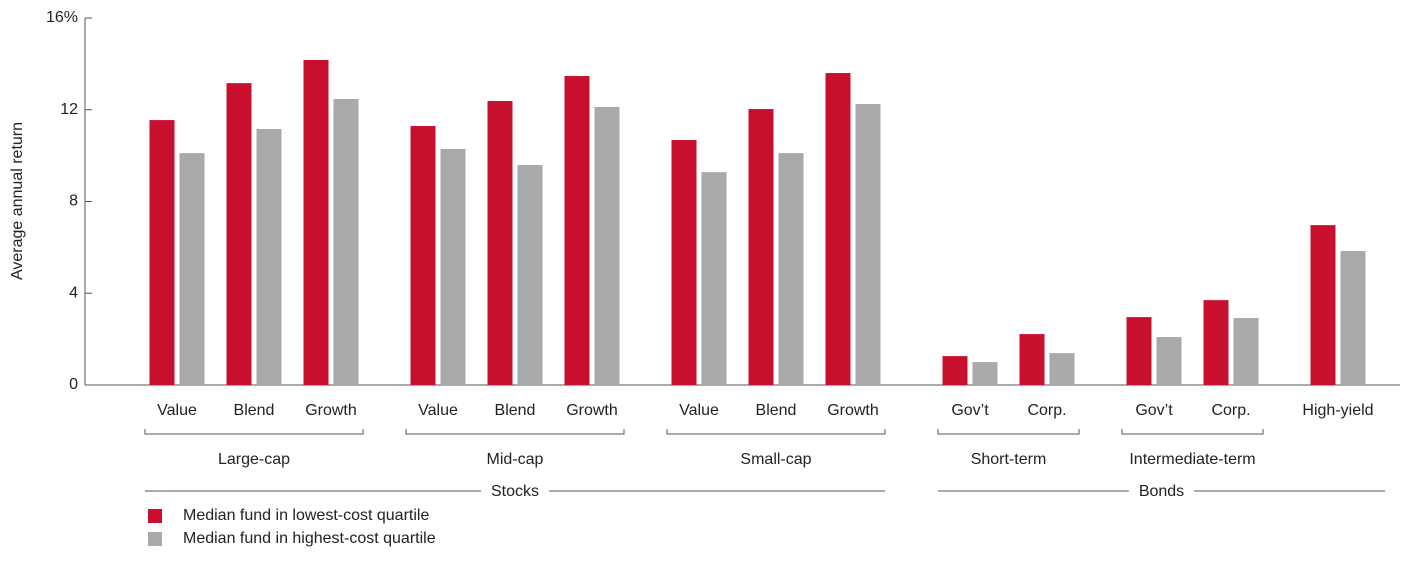 Image resolution: width=1420 pixels, height=576 pixels. I want to click on legend-label: Median fund in highest-cost quartile, so click(309, 538).